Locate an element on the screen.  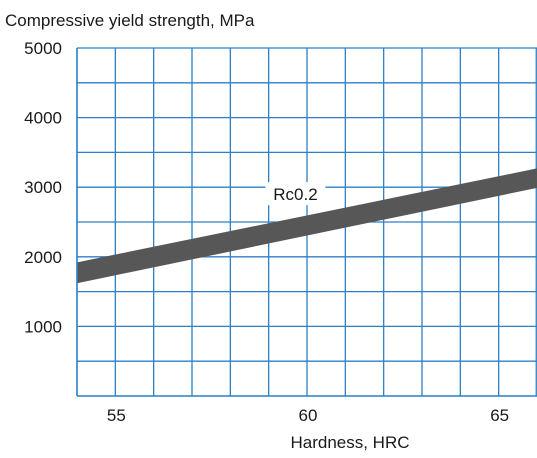
labels: Rc0.2 is located at coordinates (295, 194).